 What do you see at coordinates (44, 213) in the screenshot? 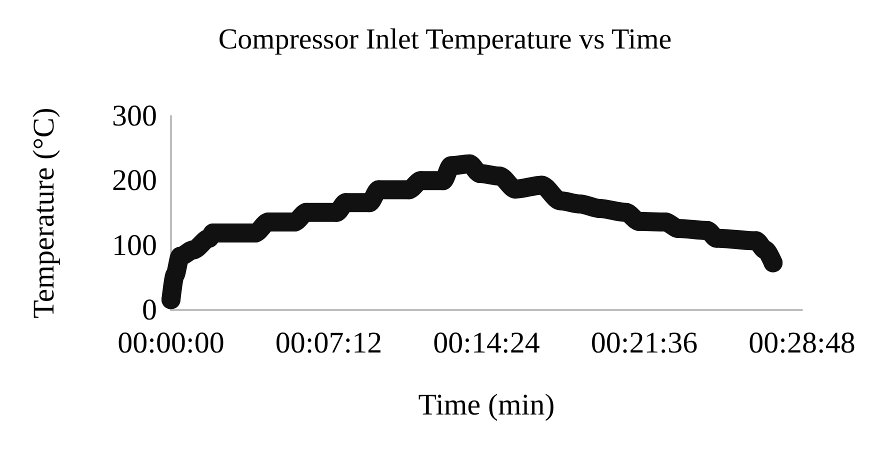
I see `y-axis-title: Temperature (°C)` at bounding box center [44, 213].